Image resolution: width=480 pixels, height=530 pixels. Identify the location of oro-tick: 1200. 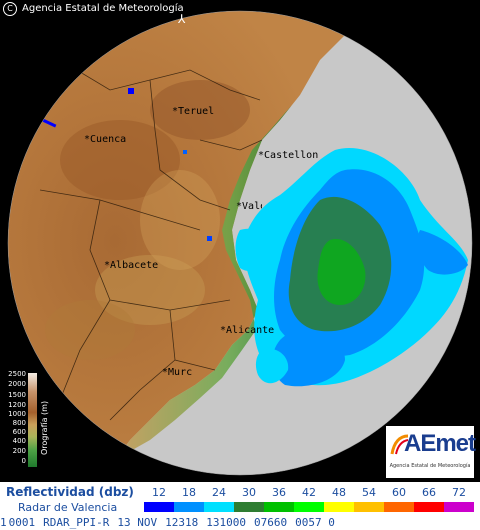
(17, 405).